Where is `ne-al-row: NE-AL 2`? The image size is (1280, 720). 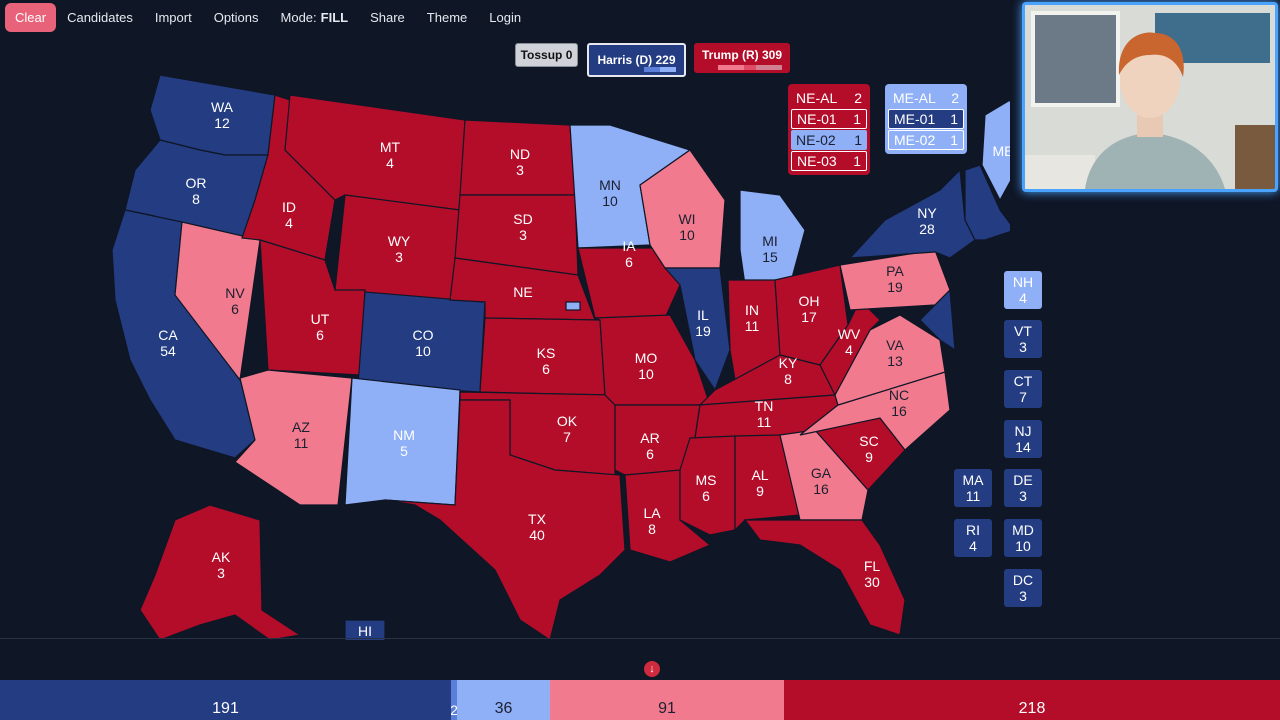
ne-al-row: NE-AL 2 is located at coordinates (829, 98).